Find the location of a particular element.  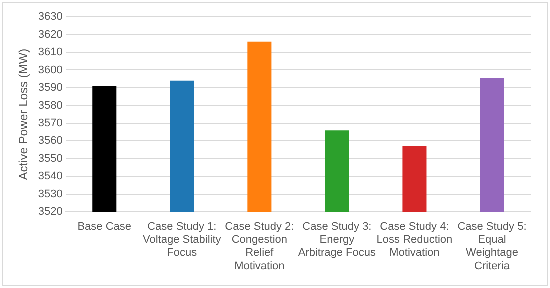

y-tick-label: 3520 is located at coordinates (50, 212).